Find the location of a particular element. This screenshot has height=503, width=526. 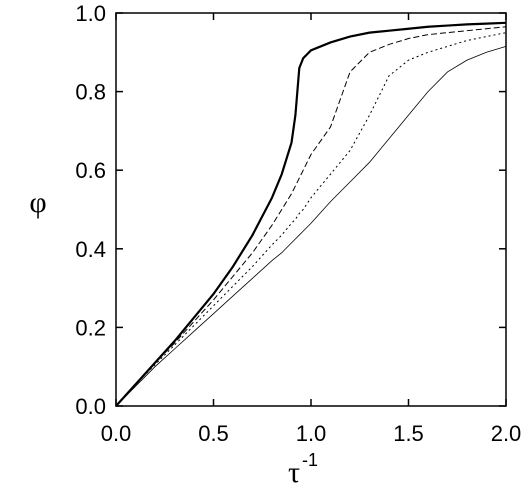

x-axis-label-sup: -1 is located at coordinates (310, 460).